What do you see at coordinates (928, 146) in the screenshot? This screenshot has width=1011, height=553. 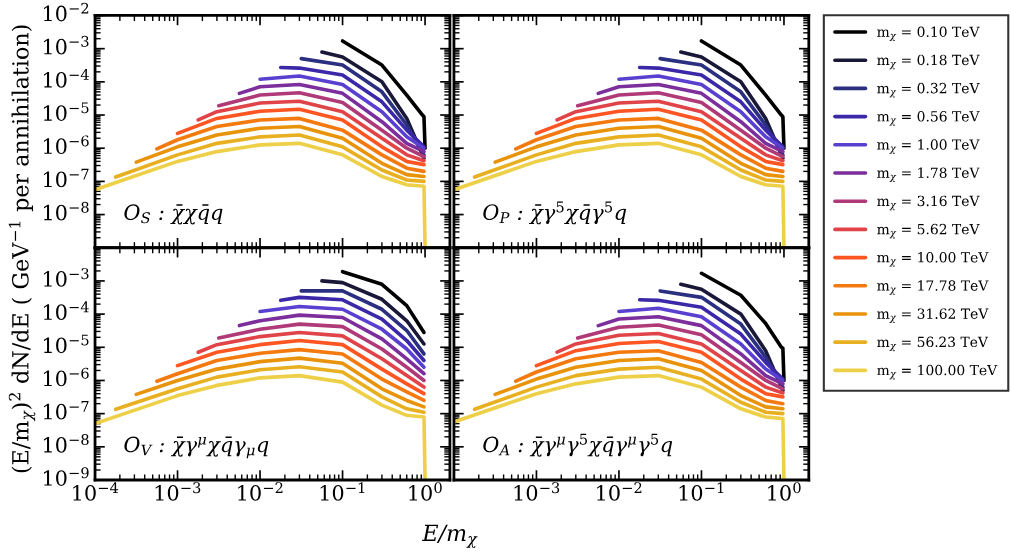 I see `legend-label: m$_{χ}$ = 1.00 TeV` at bounding box center [928, 146].